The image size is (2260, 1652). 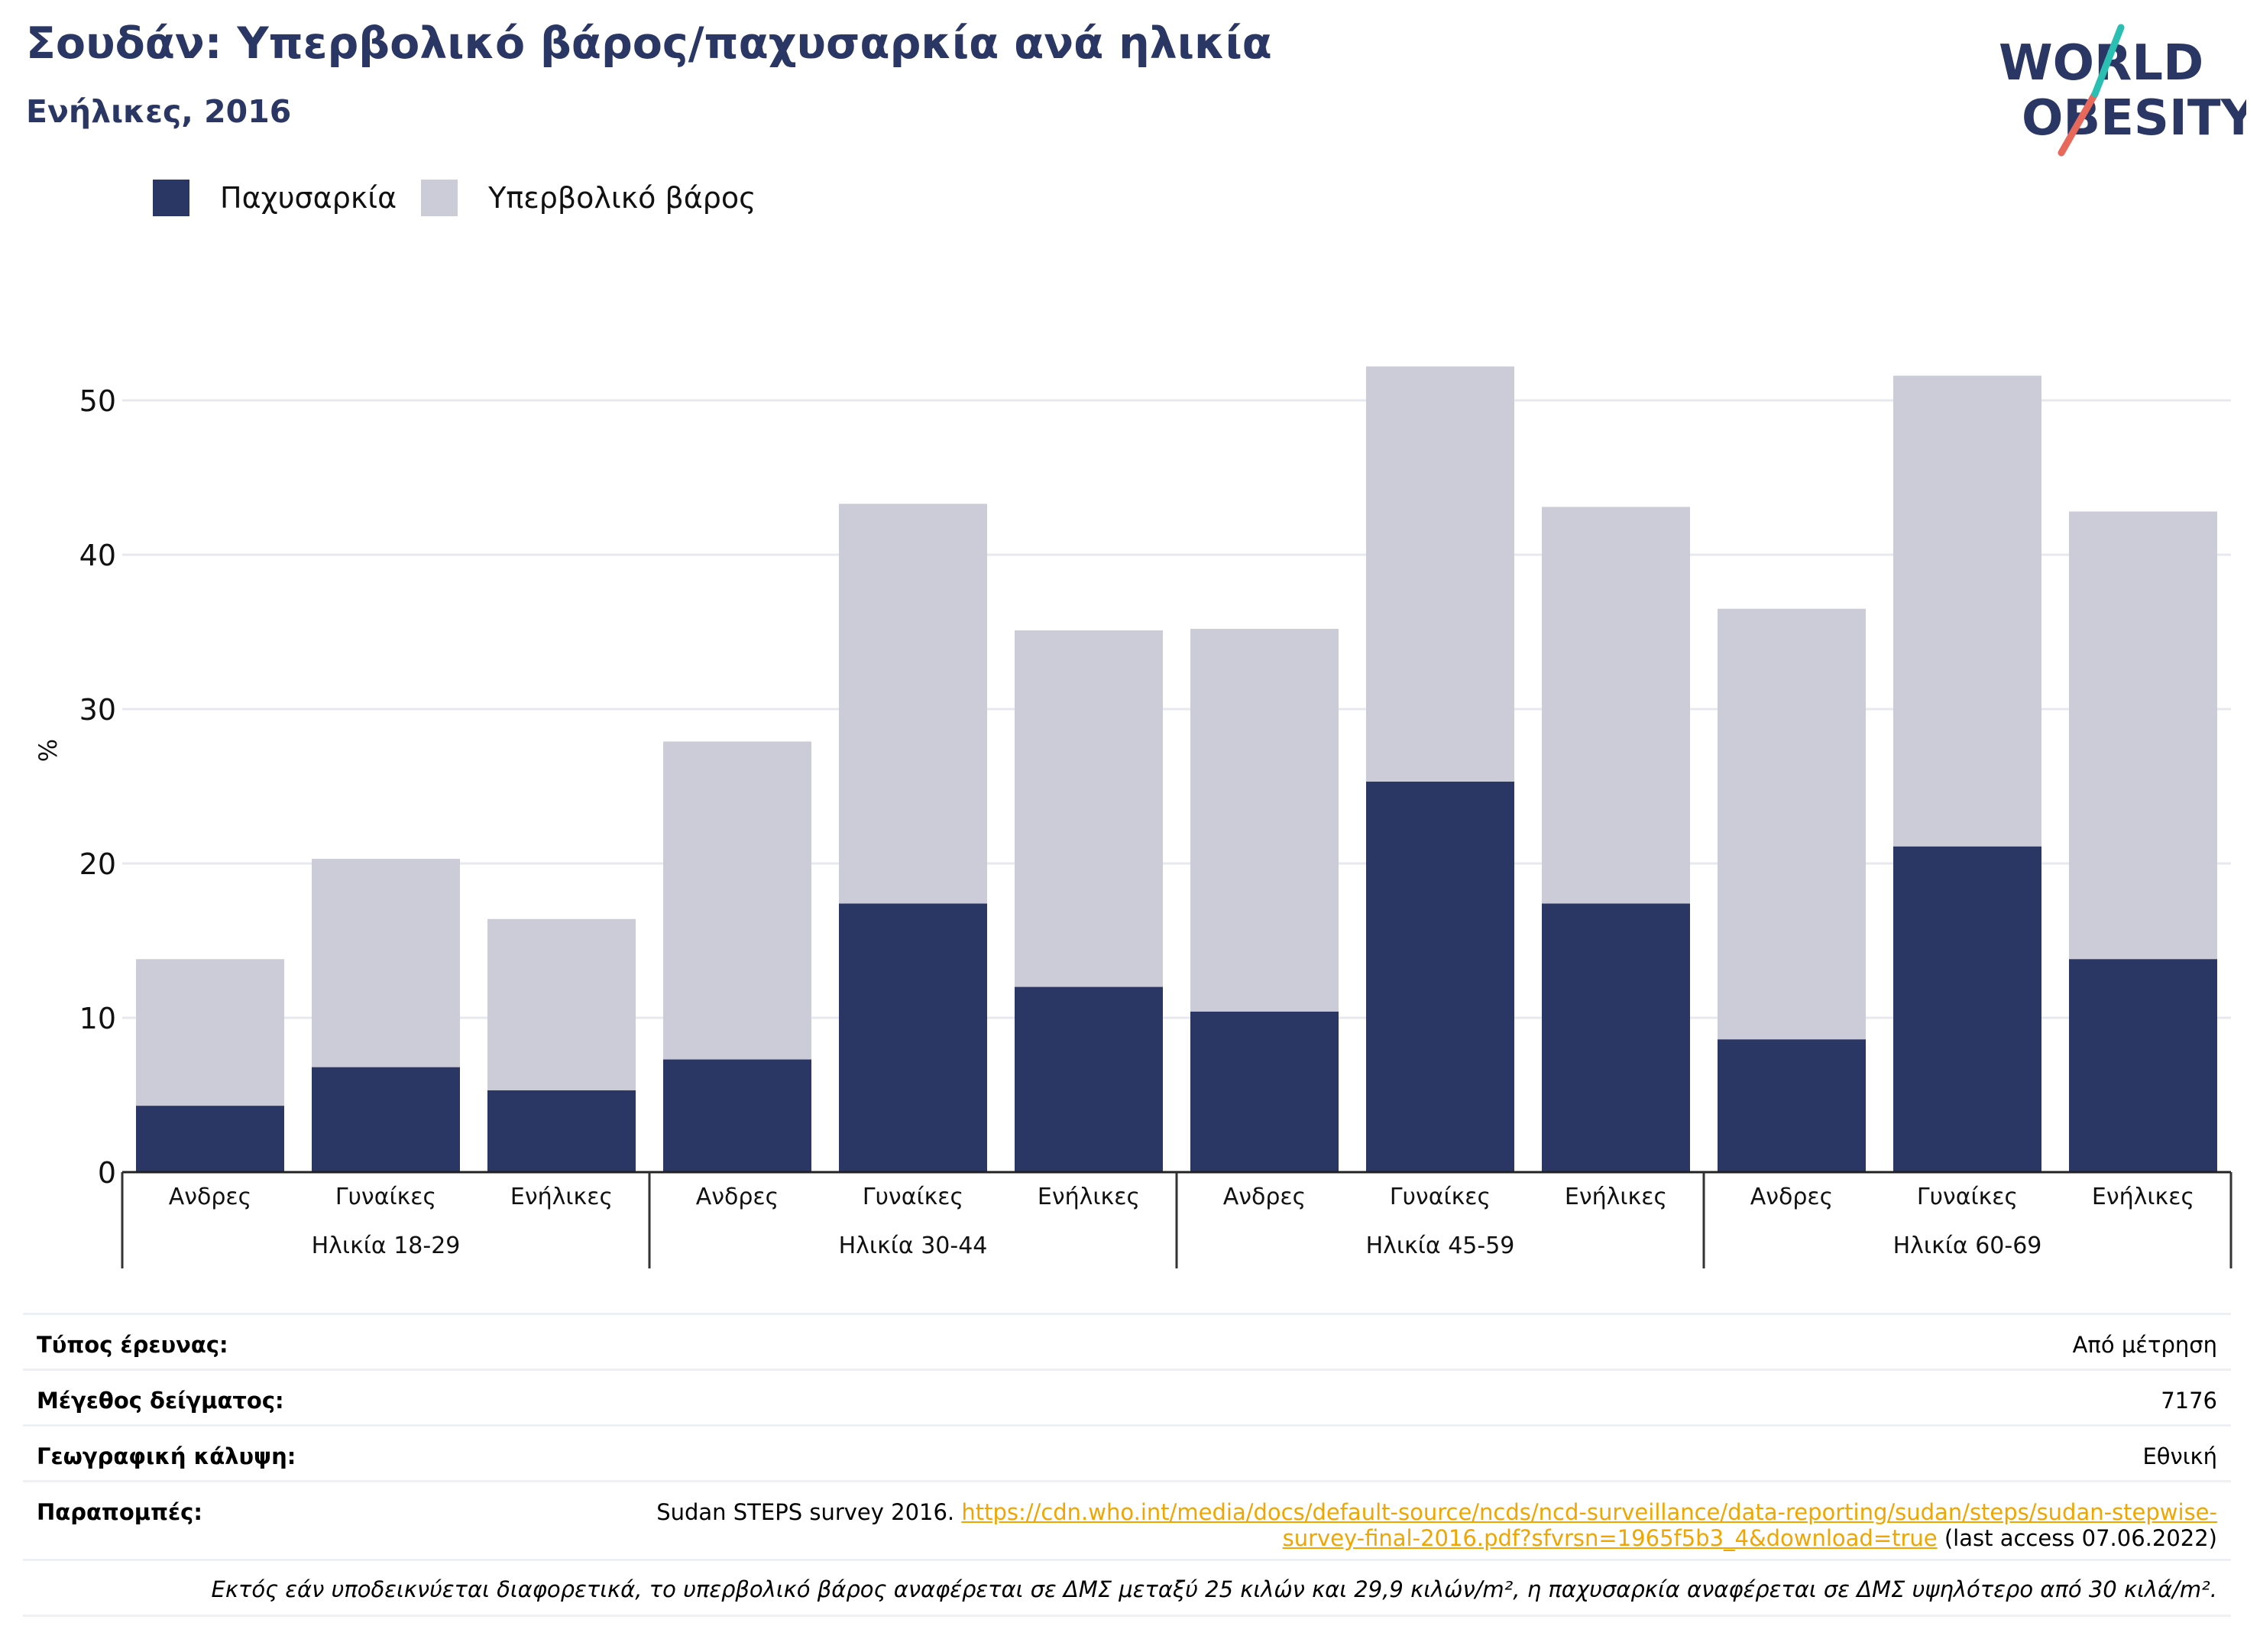 I want to click on world-obesity-logo: WORLD OBESITY, so click(x=2122, y=90).